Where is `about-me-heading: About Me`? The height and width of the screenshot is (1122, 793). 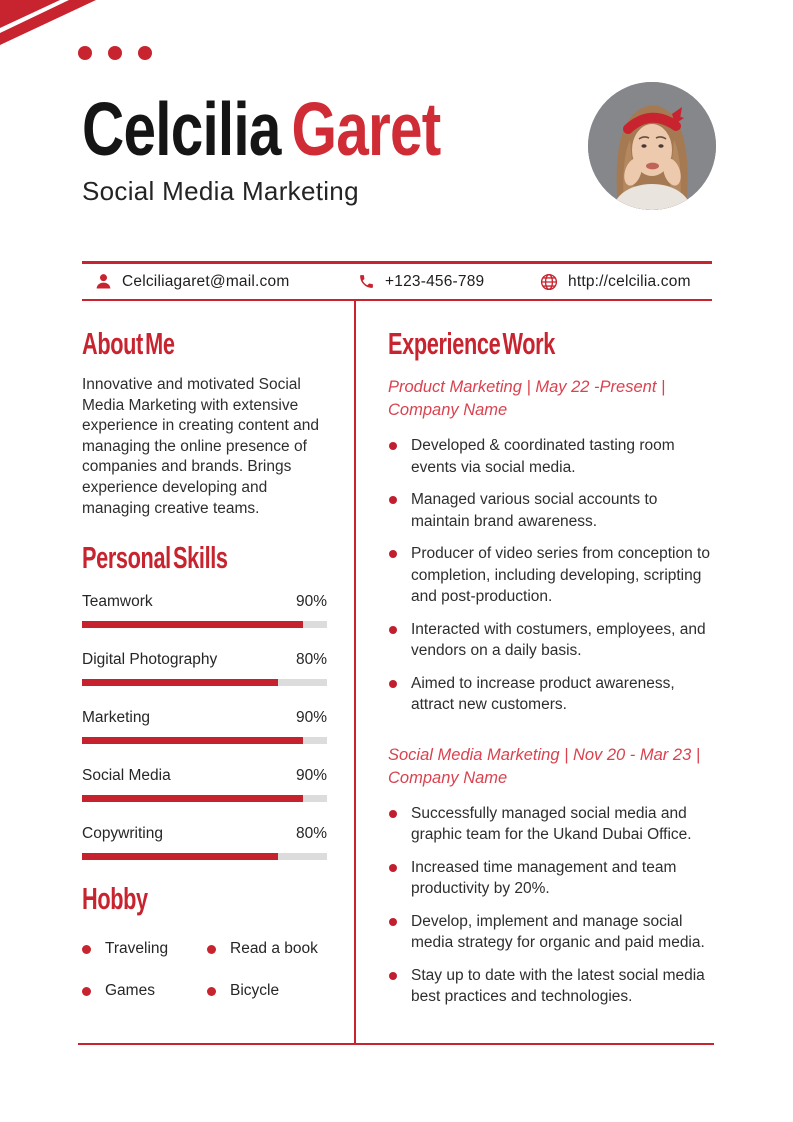 about-me-heading: About Me is located at coordinates (128, 343).